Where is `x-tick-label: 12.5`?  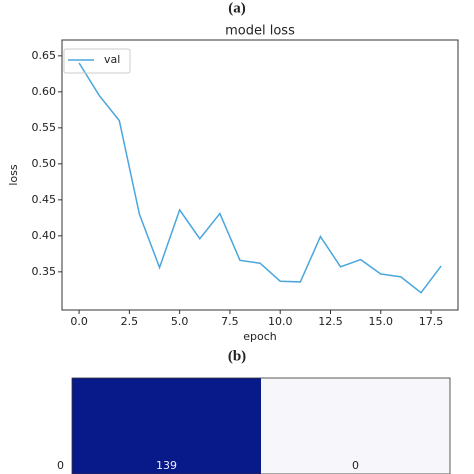
x-tick-label: 12.5 is located at coordinates (330, 321).